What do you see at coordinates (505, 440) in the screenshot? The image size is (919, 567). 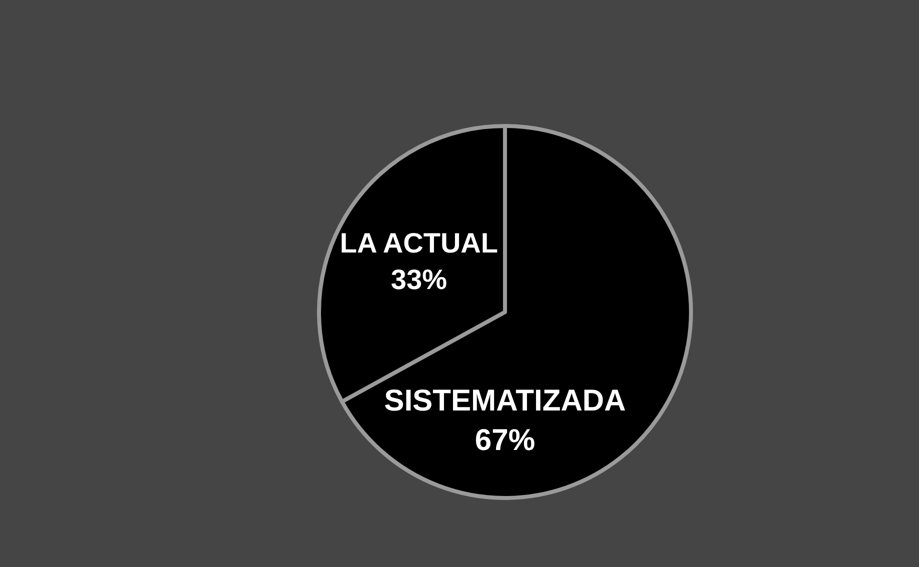 I see `data-label: 67%` at bounding box center [505, 440].